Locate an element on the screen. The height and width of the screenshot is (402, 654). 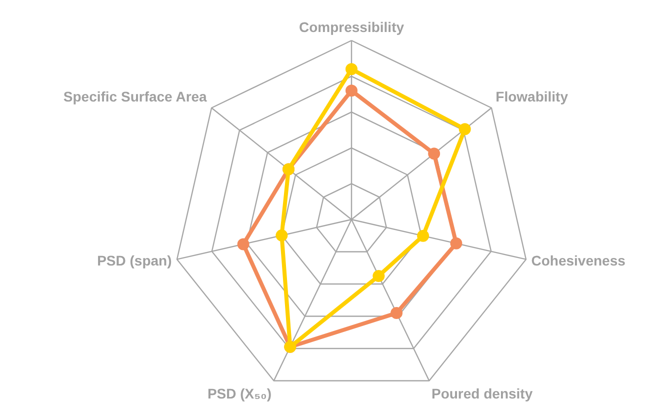
spoke-label: Specific Surface Area is located at coordinates (135, 96).